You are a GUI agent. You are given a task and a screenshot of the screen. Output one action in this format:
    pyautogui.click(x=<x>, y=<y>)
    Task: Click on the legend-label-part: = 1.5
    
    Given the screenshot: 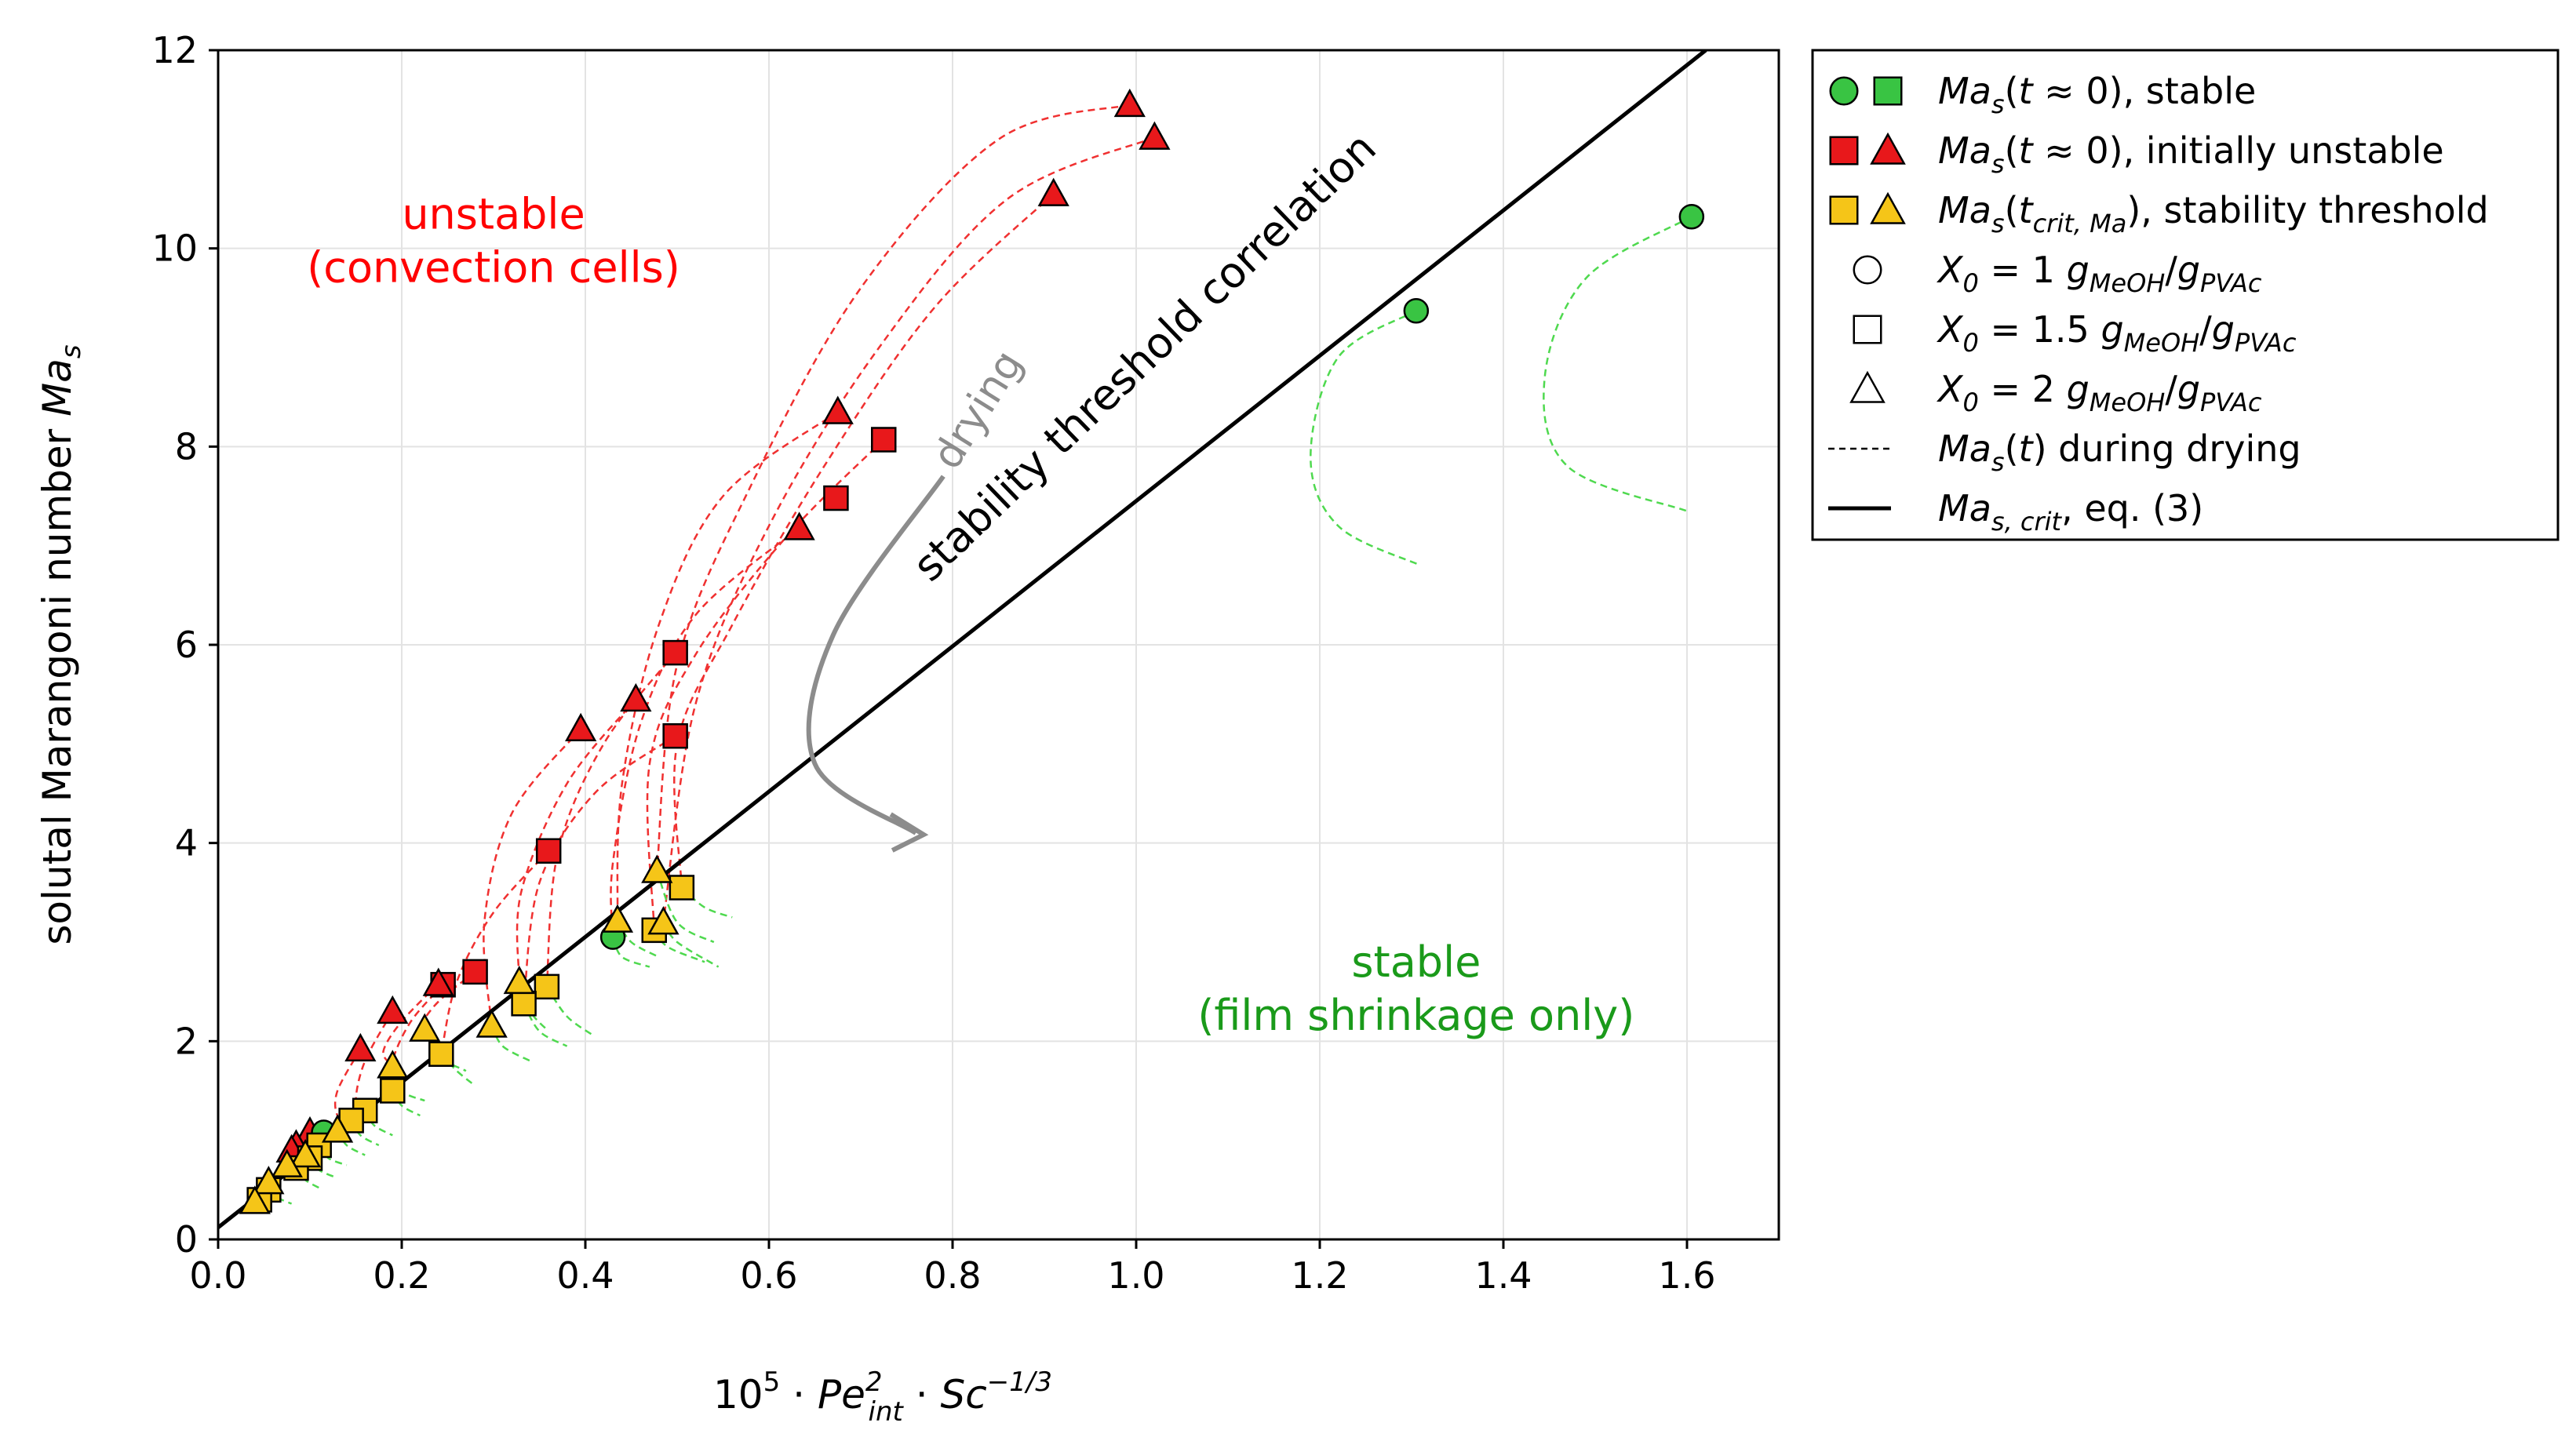 What is the action you would take?
    pyautogui.click(x=2040, y=329)
    